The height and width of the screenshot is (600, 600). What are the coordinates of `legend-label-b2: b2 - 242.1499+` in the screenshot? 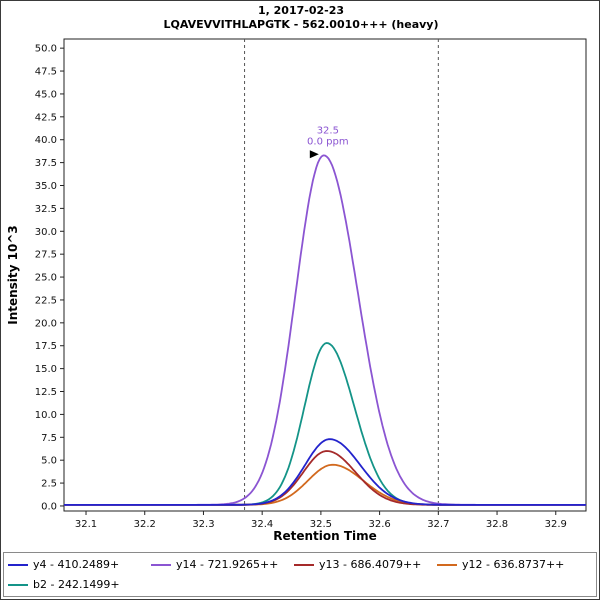 It's located at (76, 584).